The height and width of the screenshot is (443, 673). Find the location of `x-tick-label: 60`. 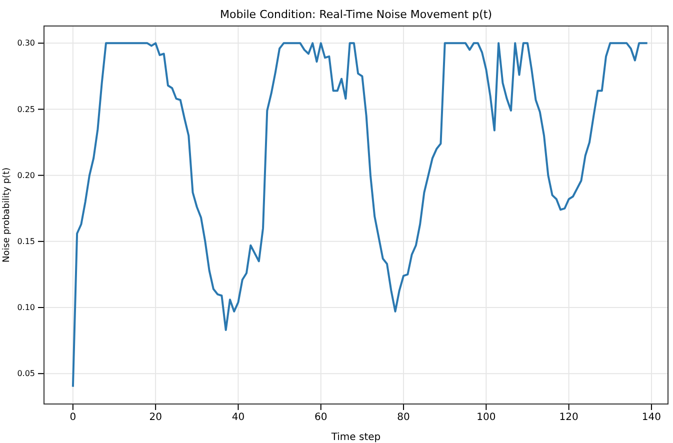

x-tick-label: 60 is located at coordinates (321, 418).